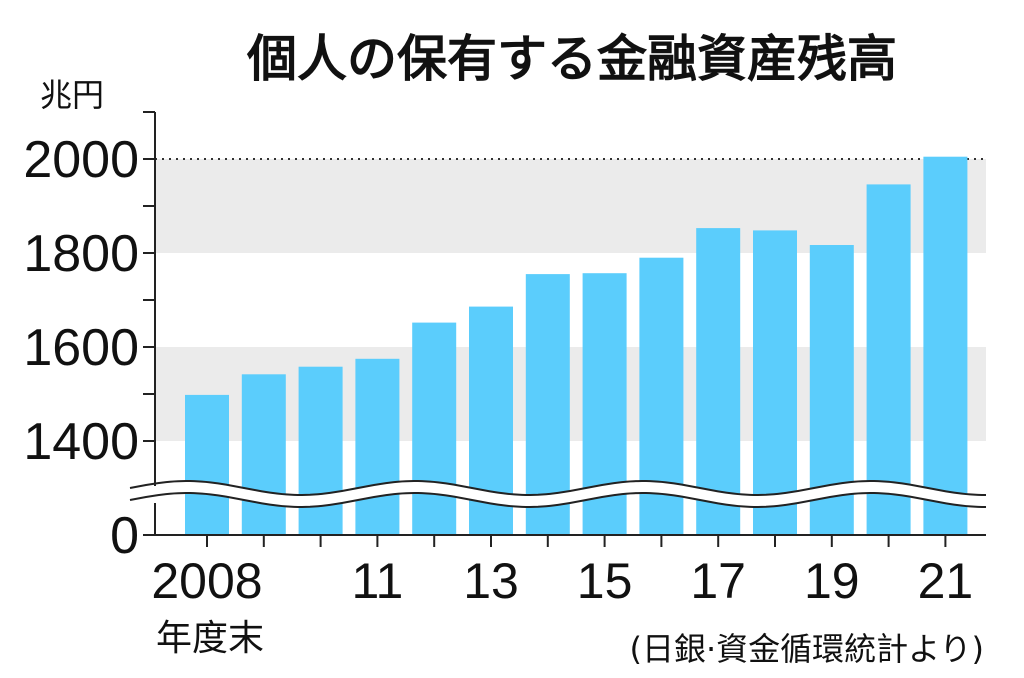 Image resolution: width=1024 pixels, height=678 pixels. Describe the element at coordinates (81, 442) in the screenshot. I see `y-tick-label-1400: 1400` at that location.